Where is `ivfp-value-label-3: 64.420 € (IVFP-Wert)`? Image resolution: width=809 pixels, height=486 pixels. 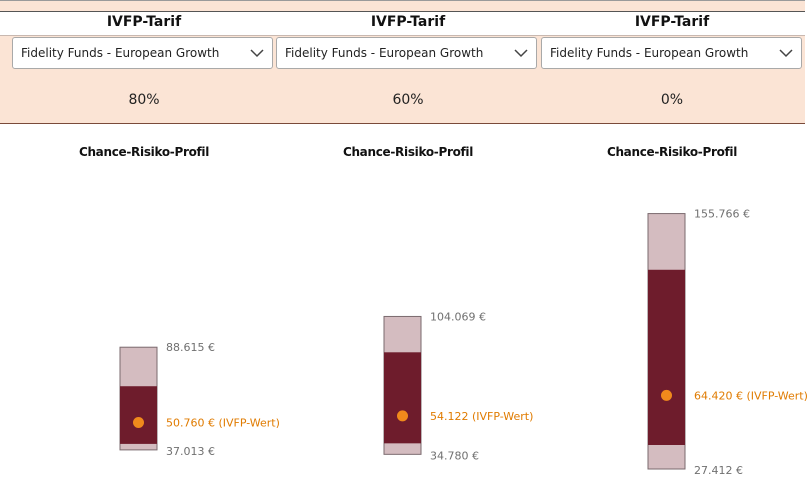
ivfp-value-label-3: 64.420 € (IVFP-Wert) is located at coordinates (751, 395).